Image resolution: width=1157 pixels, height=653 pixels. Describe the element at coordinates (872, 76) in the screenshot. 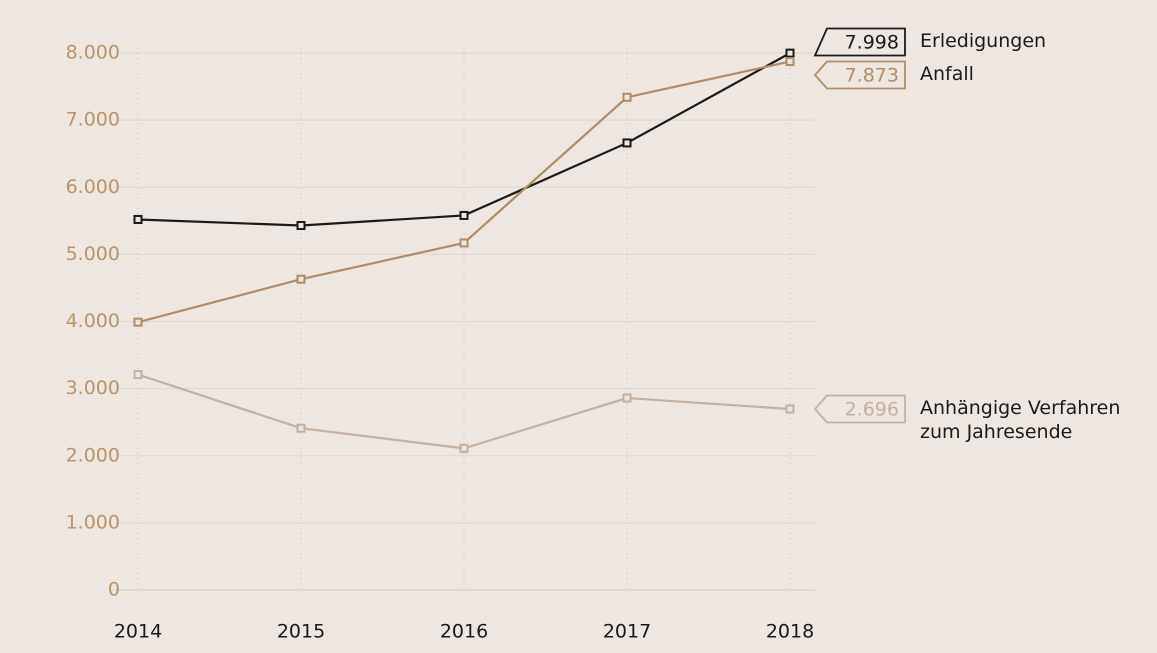

I see `value-label: 7.873` at that location.